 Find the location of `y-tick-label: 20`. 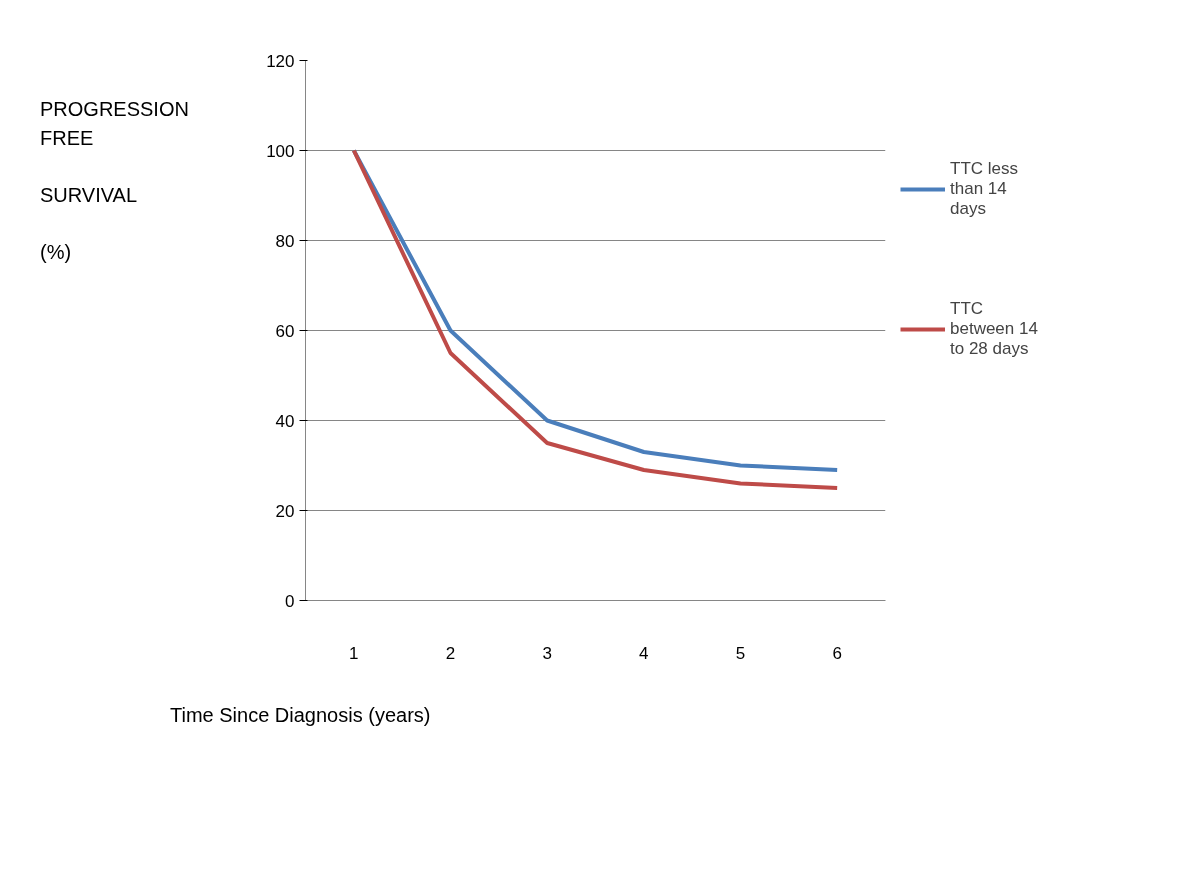

y-tick-label: 20 is located at coordinates (285, 511).